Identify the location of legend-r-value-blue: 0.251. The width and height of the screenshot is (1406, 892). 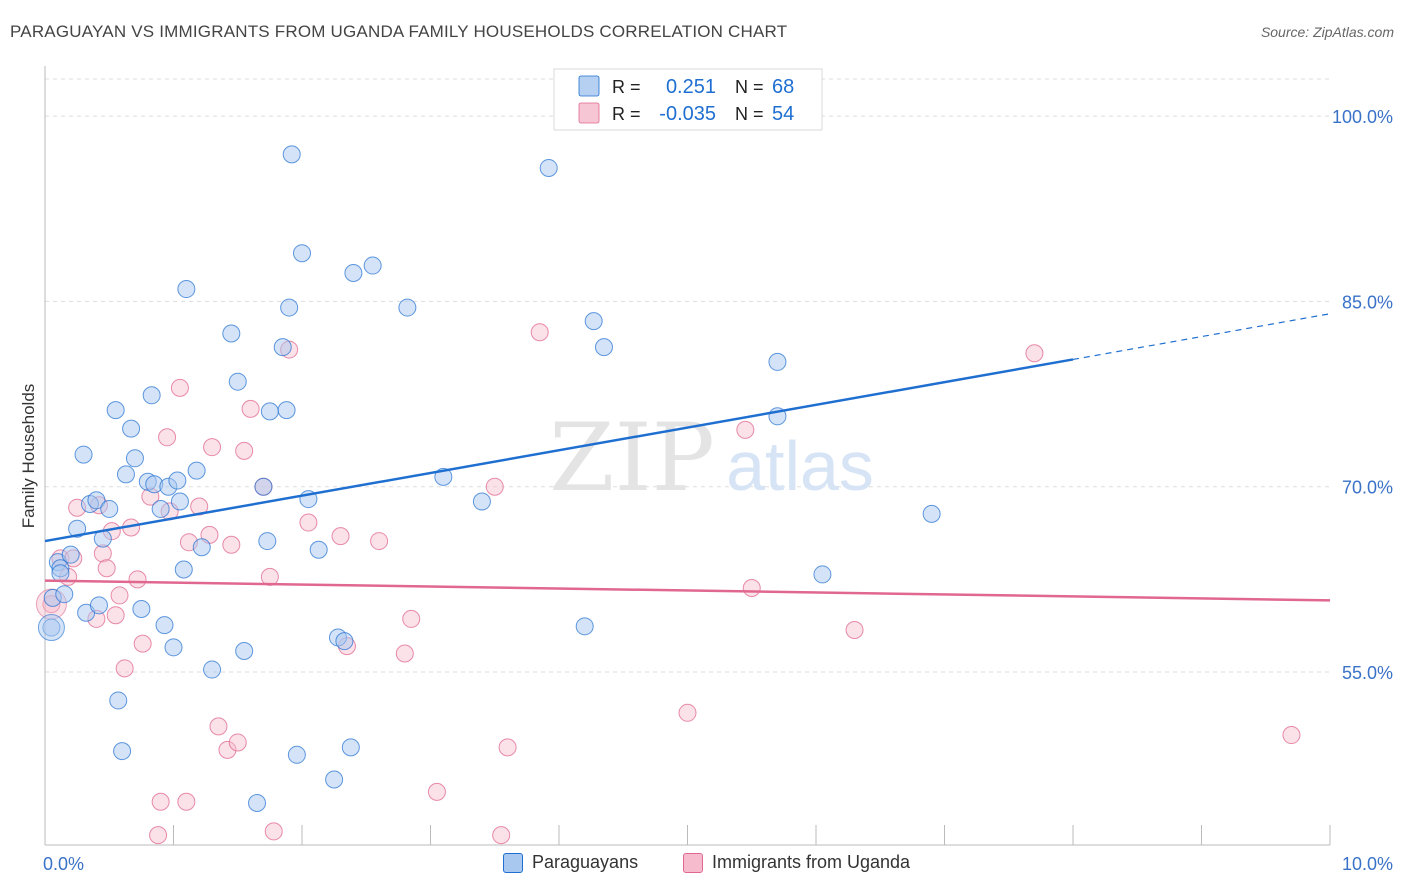
(691, 87).